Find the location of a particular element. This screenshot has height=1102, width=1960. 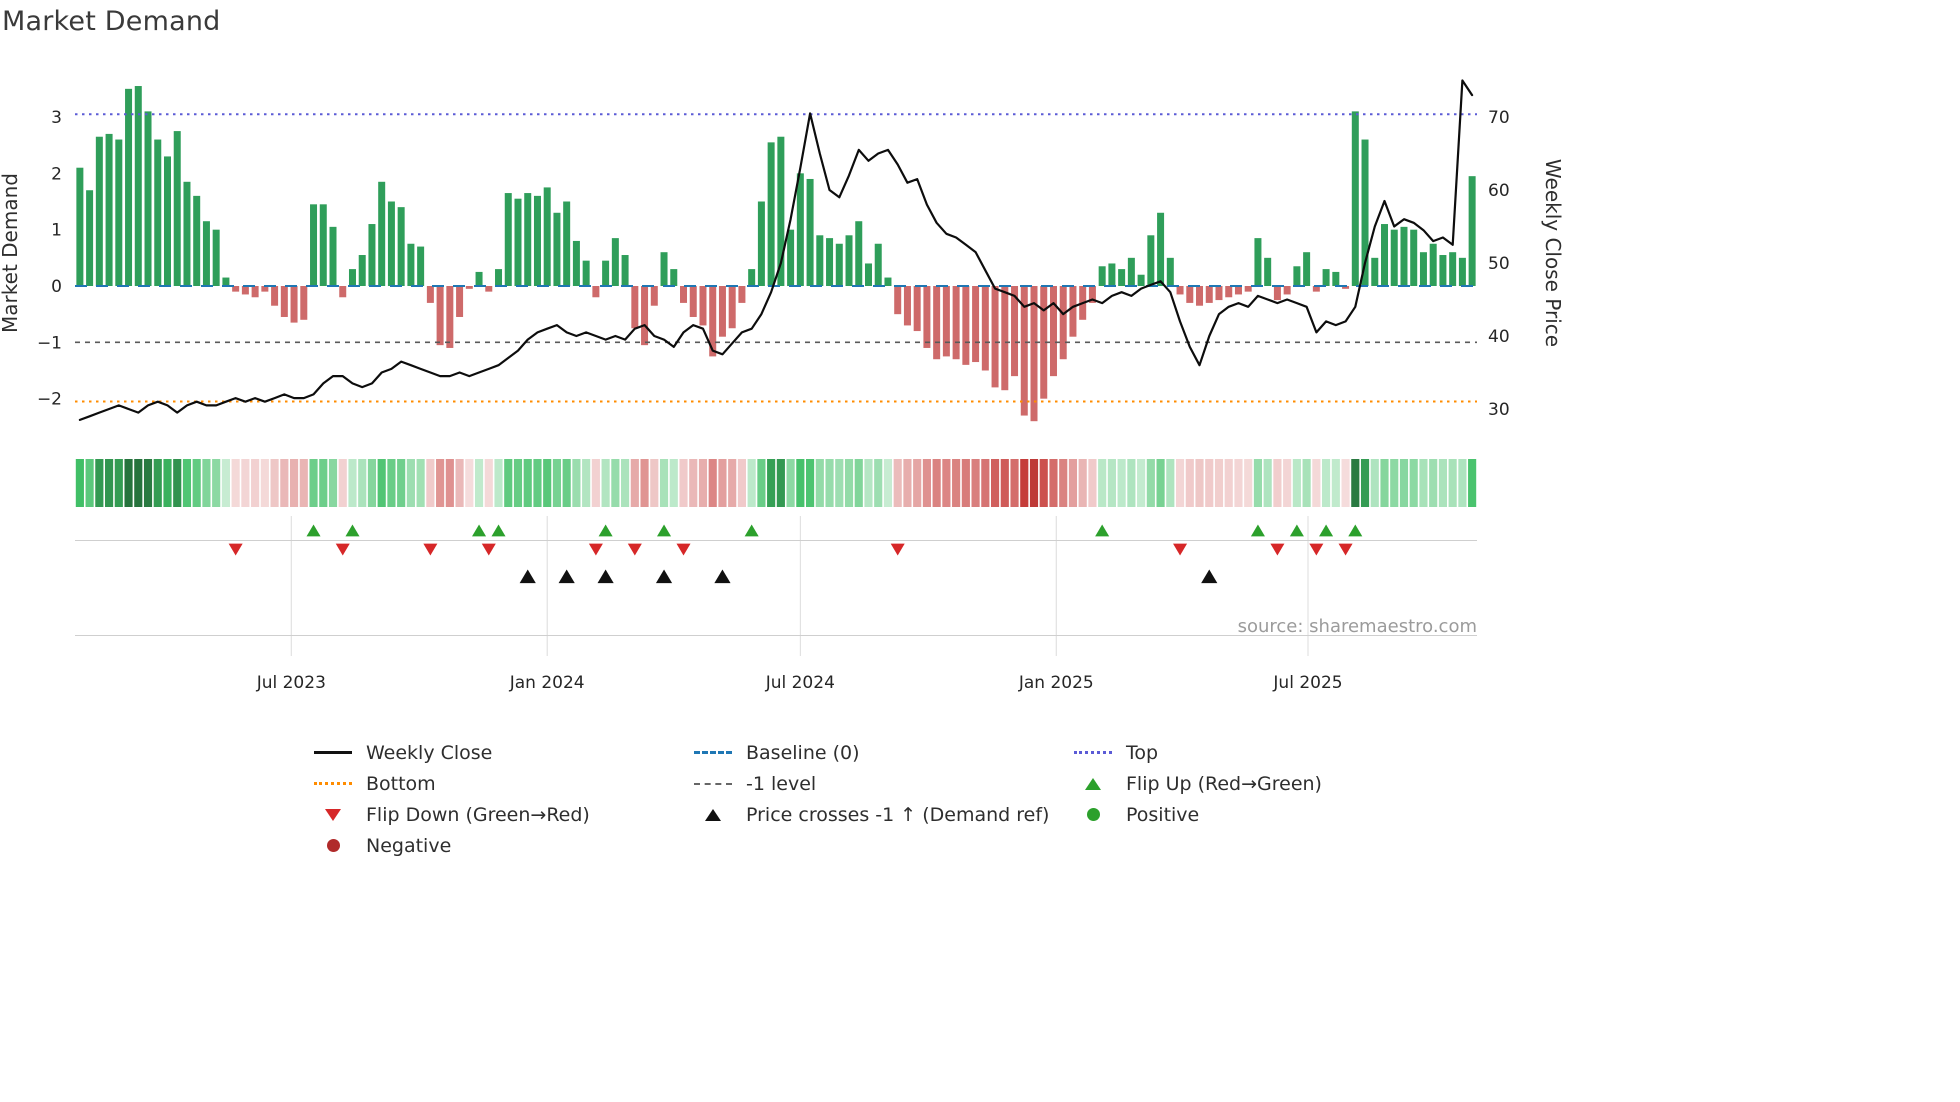

x-tick-label: Jan 2024 is located at coordinates (547, 683).